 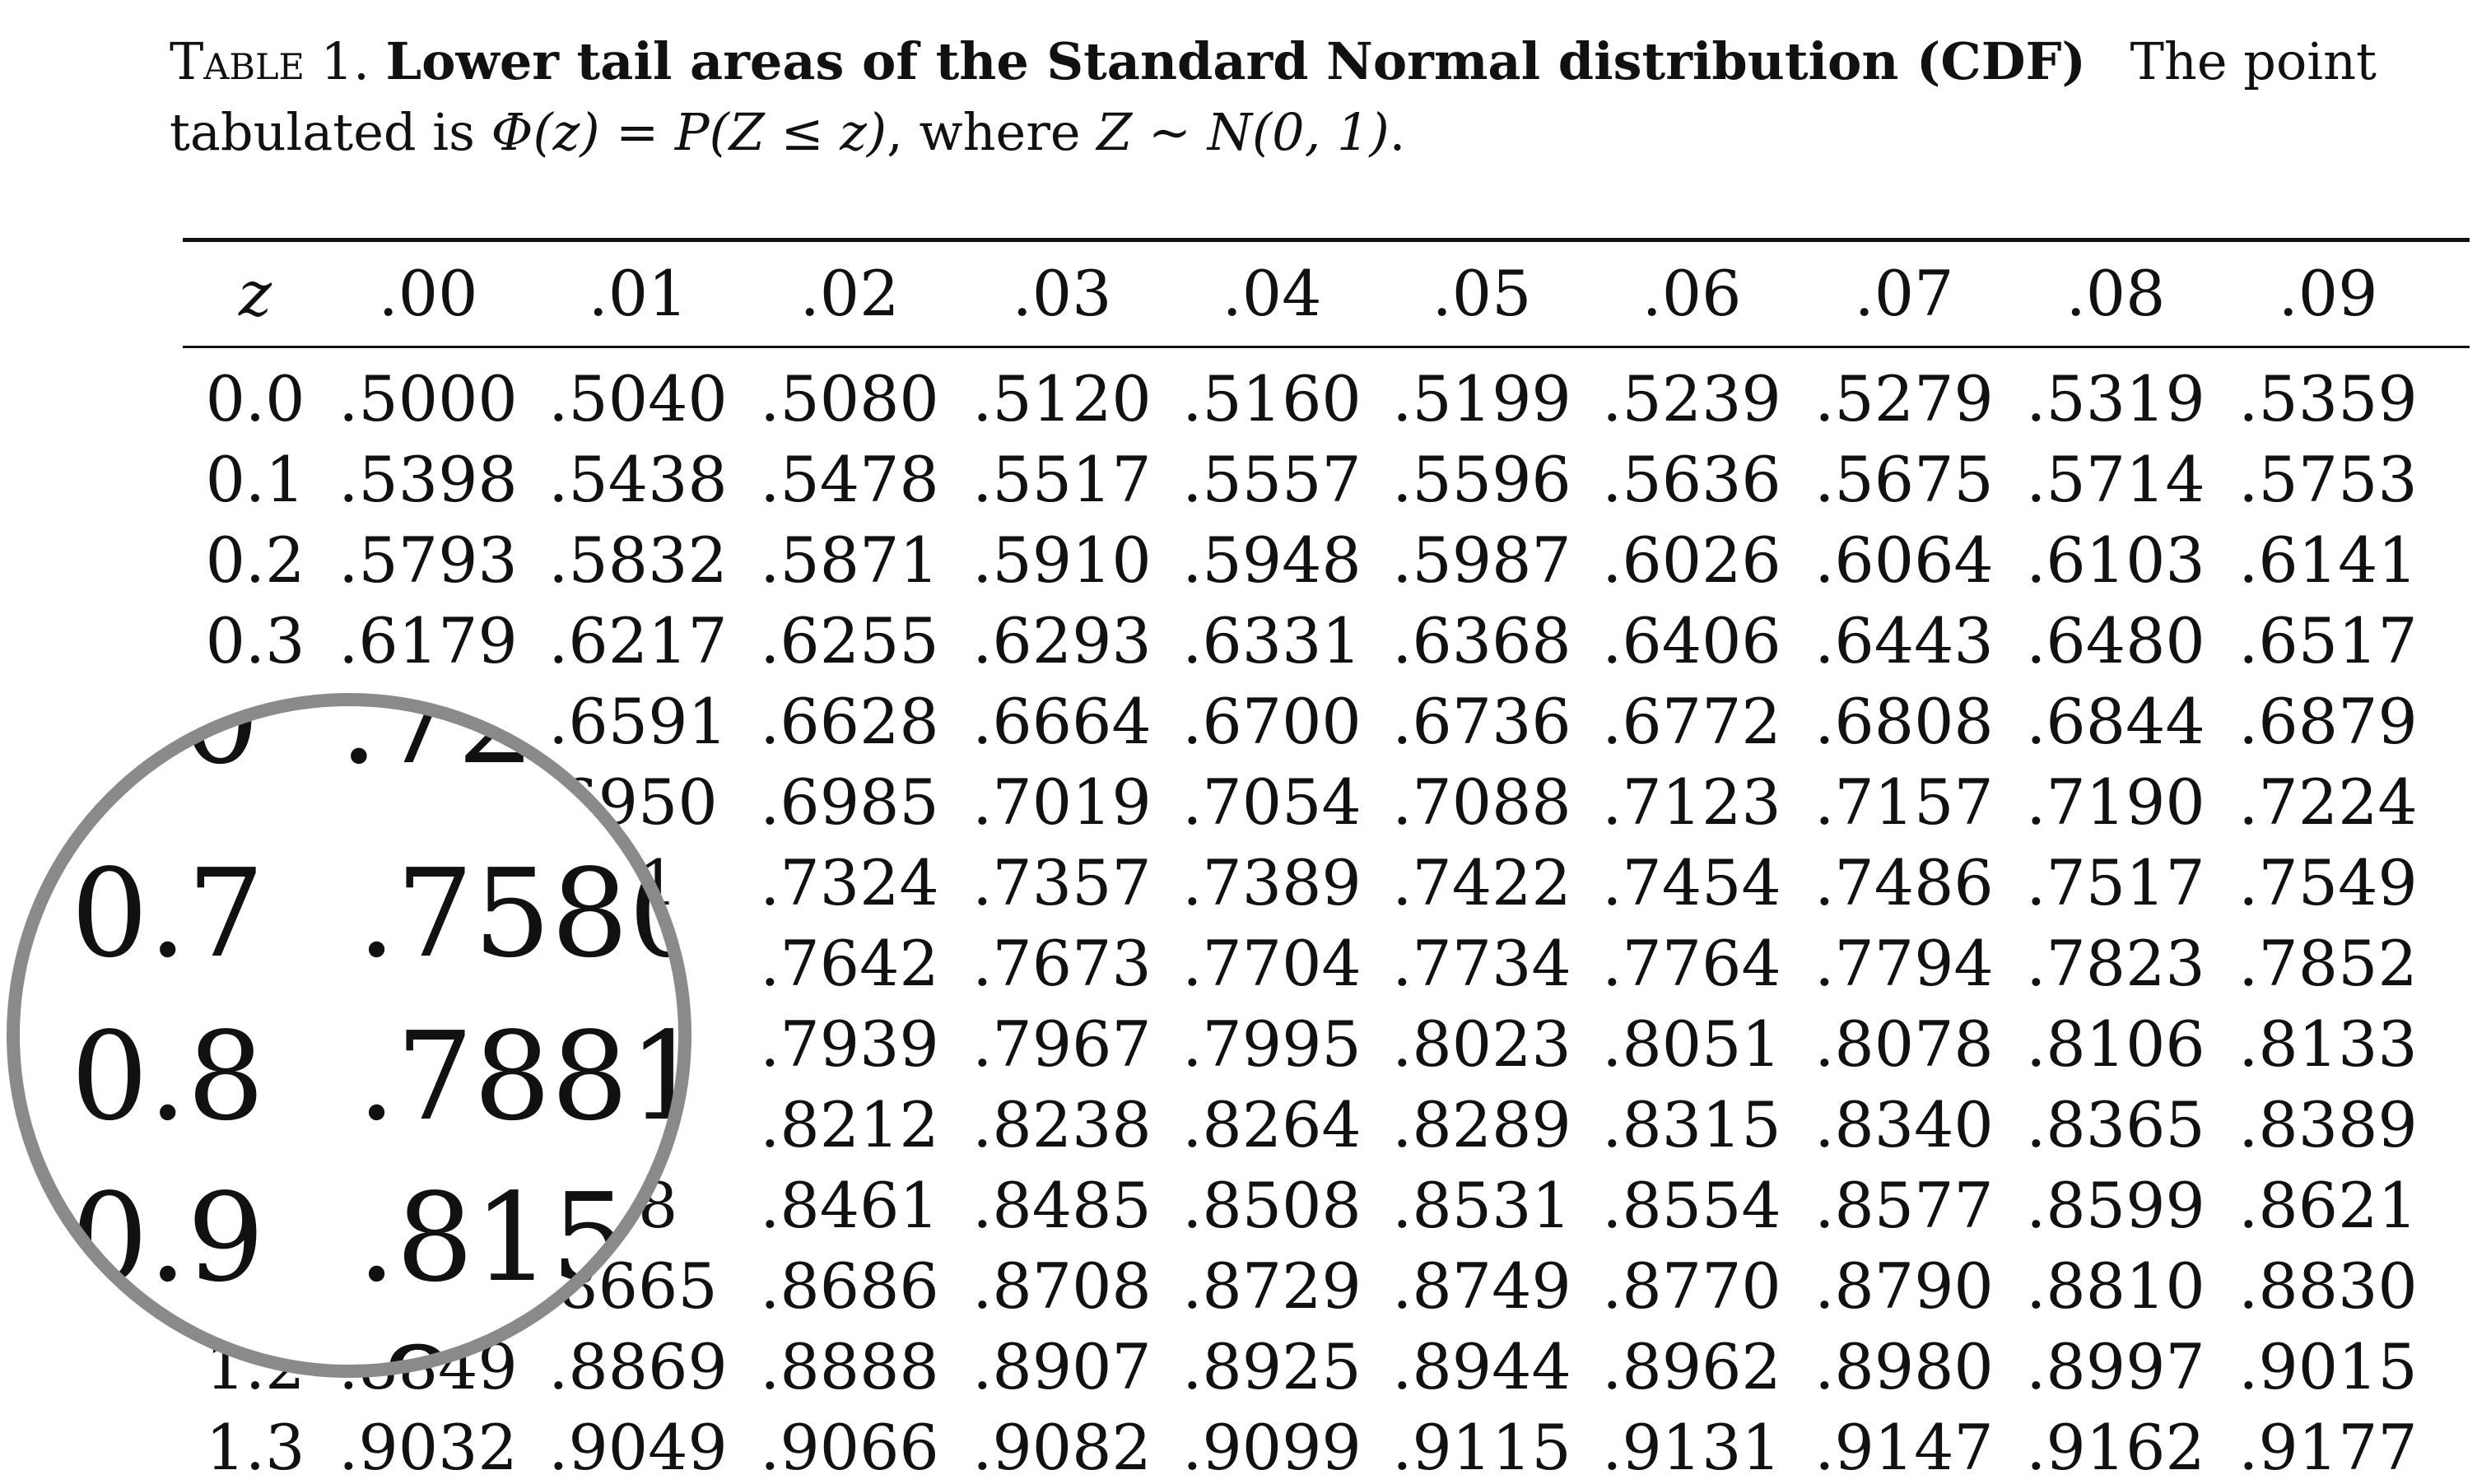 I want to click on table-cell: .6664, so click(x=1062, y=721).